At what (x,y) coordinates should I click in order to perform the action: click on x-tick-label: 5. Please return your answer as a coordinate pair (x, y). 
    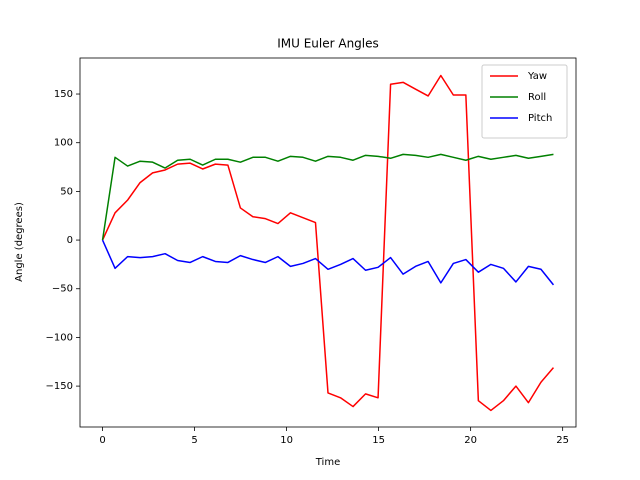
    Looking at the image, I should click on (194, 440).